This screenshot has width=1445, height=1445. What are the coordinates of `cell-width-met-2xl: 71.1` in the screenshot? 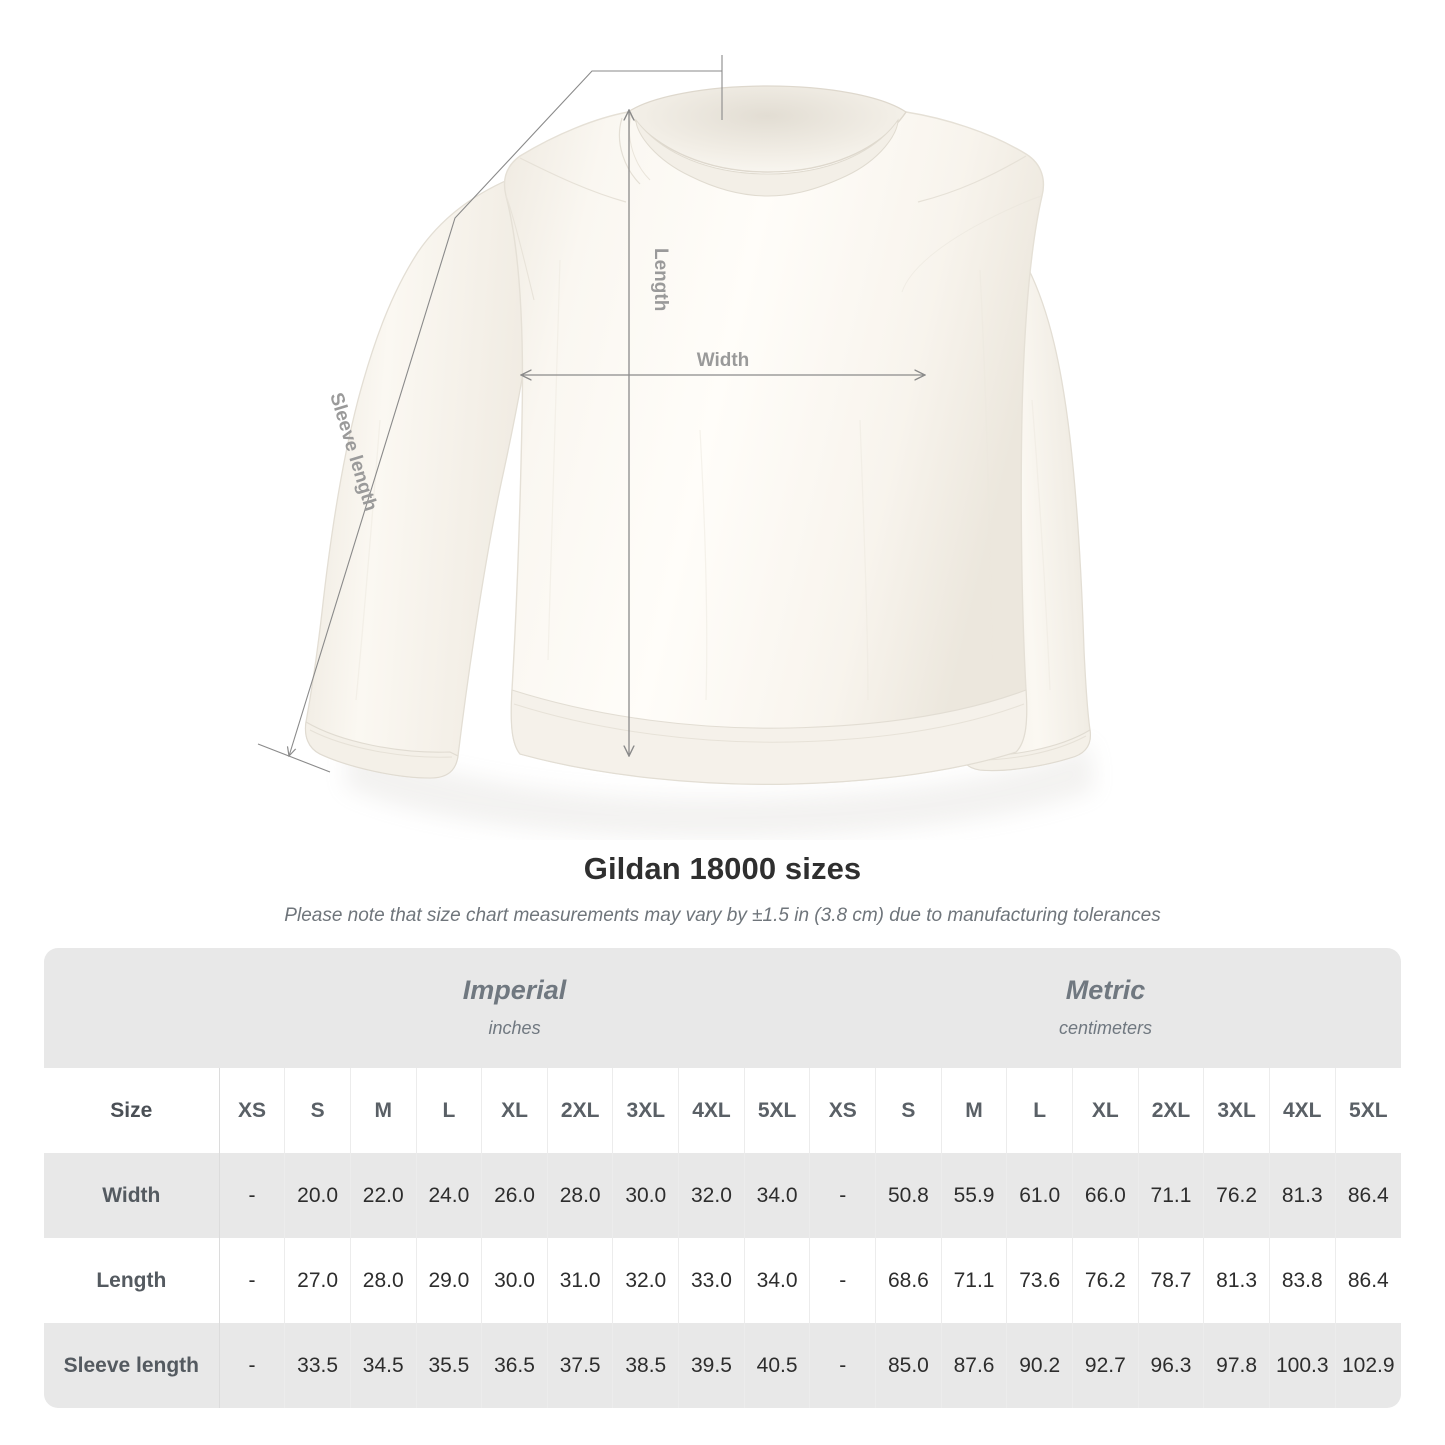 It's located at (1171, 1195).